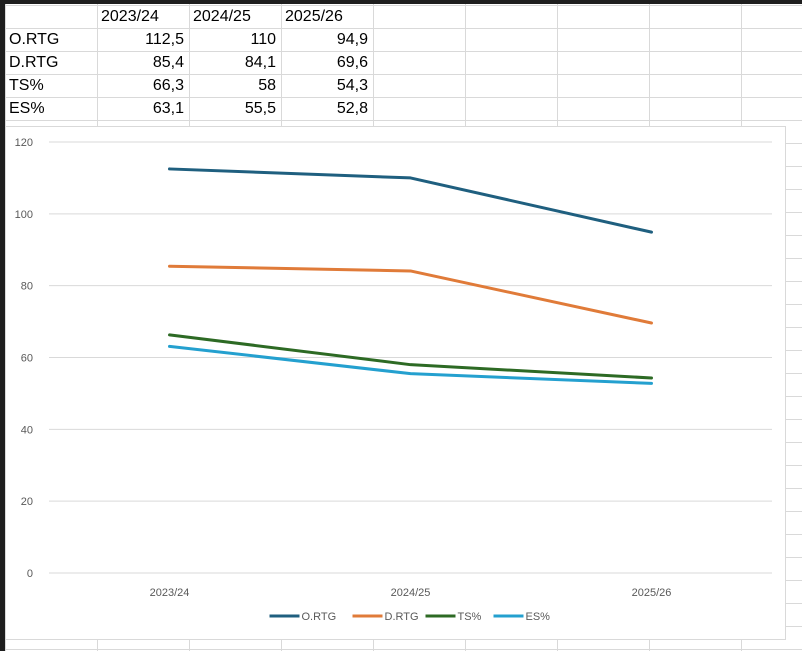 This screenshot has height=651, width=802. What do you see at coordinates (319, 617) in the screenshot?
I see `legend-label-o-rtg: O.RTG` at bounding box center [319, 617].